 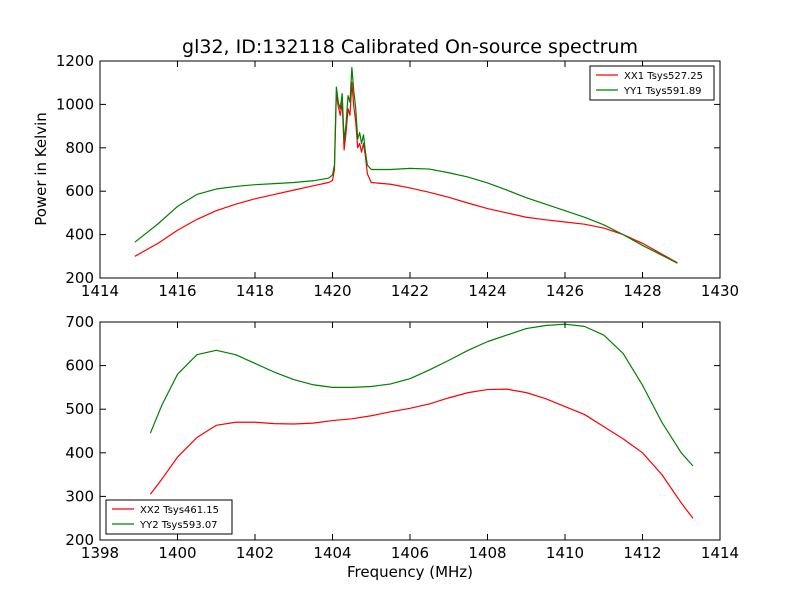 What do you see at coordinates (41, 169) in the screenshot?
I see `y-axis-label: Power in Kelvin` at bounding box center [41, 169].